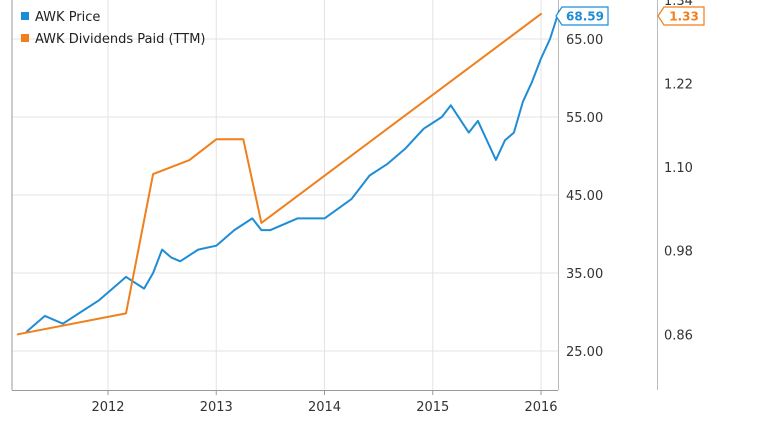 The height and width of the screenshot is (432, 764). I want to click on right-y-axis: 0.86 0.98 1.10 1.22 1.34, so click(678, 171).